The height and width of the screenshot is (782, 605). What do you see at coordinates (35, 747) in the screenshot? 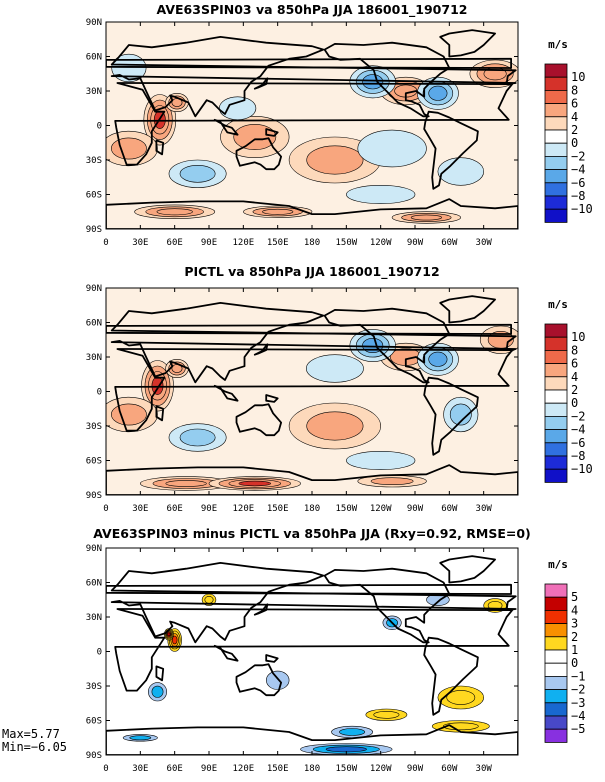
I see `min-value: Min=−6.05` at bounding box center [35, 747].